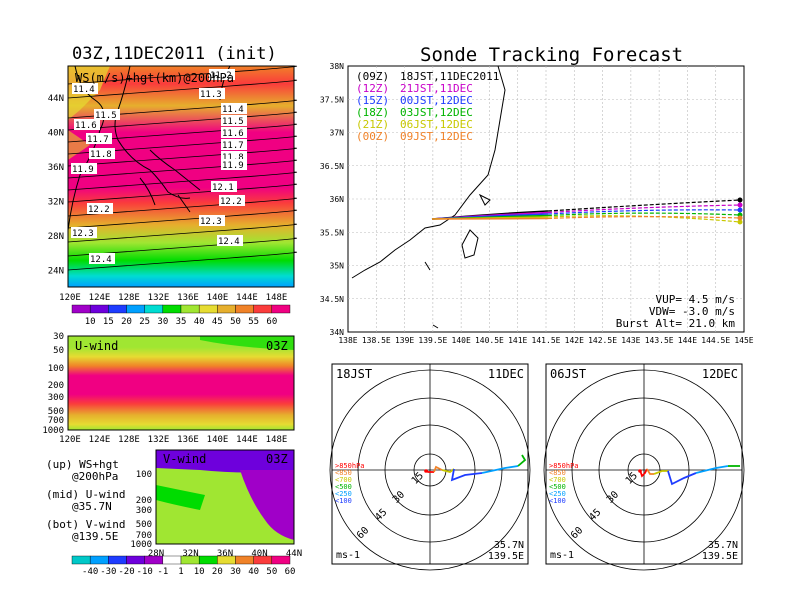 The height and width of the screenshot is (612, 792). I want to click on lon-tick-label: 139E, so click(404, 340).